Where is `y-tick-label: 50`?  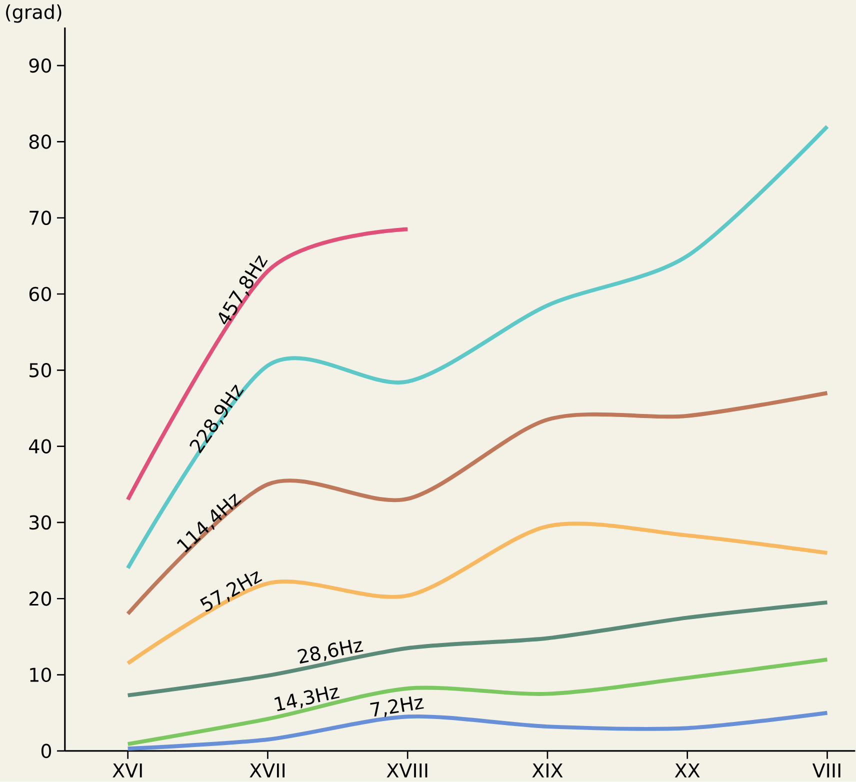 y-tick-label: 50 is located at coordinates (41, 370).